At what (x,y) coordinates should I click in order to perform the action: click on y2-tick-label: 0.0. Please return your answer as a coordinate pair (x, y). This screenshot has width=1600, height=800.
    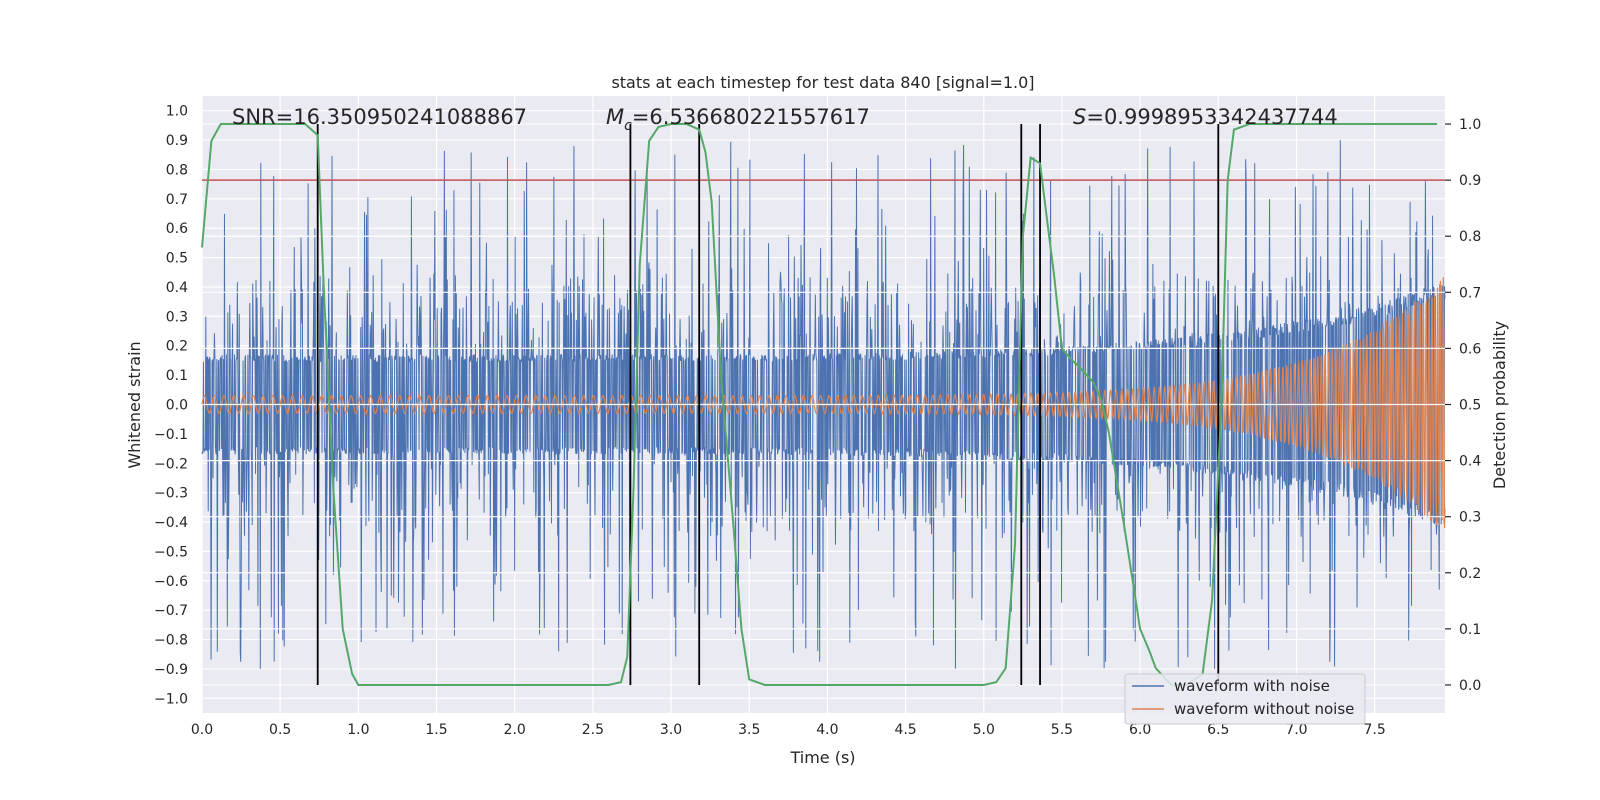
    Looking at the image, I should click on (1470, 686).